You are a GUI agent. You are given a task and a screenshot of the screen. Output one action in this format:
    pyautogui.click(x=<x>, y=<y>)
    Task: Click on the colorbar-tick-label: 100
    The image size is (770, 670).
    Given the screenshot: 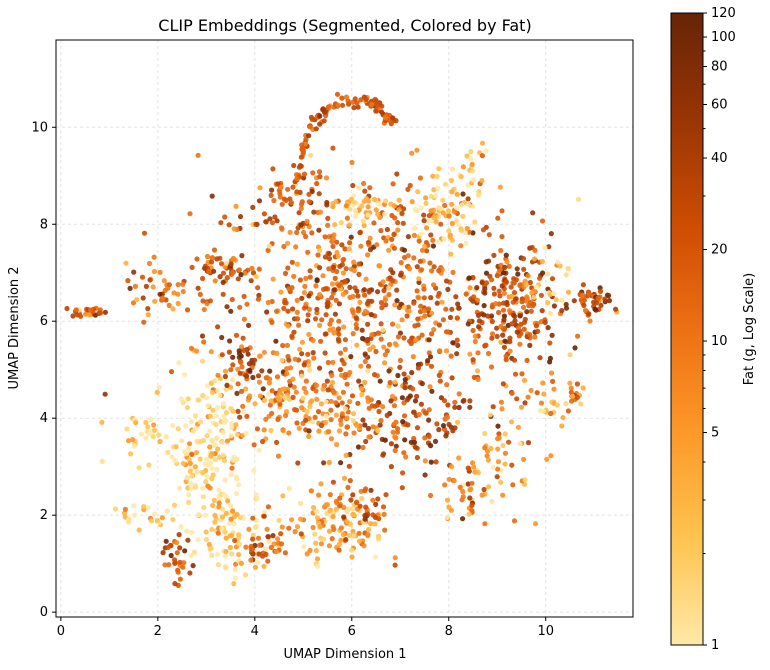 What is the action you would take?
    pyautogui.click(x=723, y=37)
    